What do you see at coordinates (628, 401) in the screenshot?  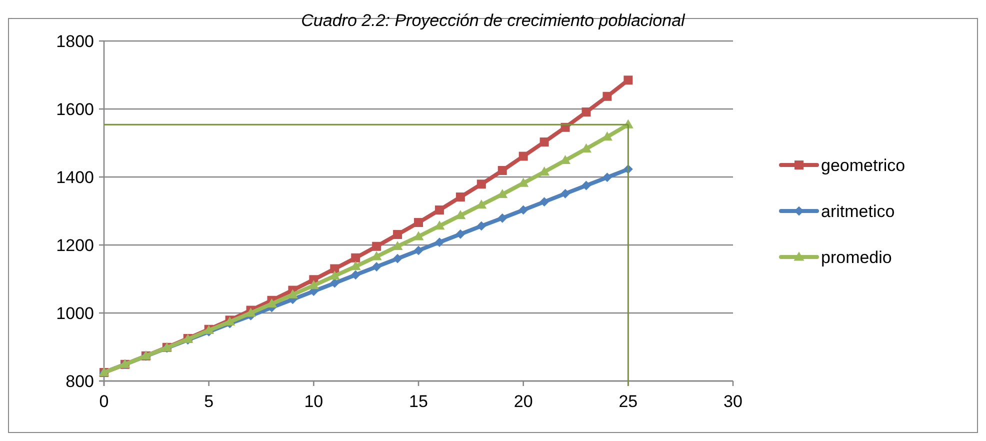 I see `x-tick-label: 25` at bounding box center [628, 401].